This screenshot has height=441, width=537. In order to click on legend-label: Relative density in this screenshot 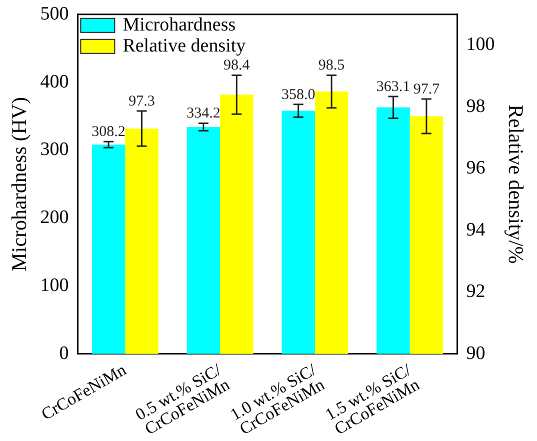, I will do `click(184, 45)`.